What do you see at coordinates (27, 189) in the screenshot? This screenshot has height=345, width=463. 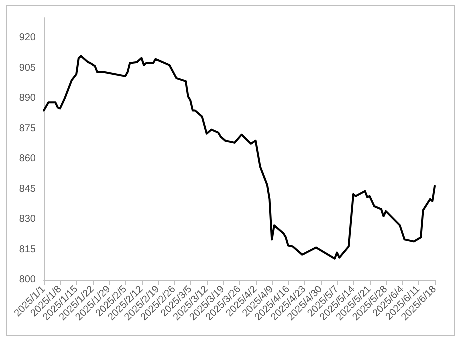 I see `y-tick-label: 845` at bounding box center [27, 189].